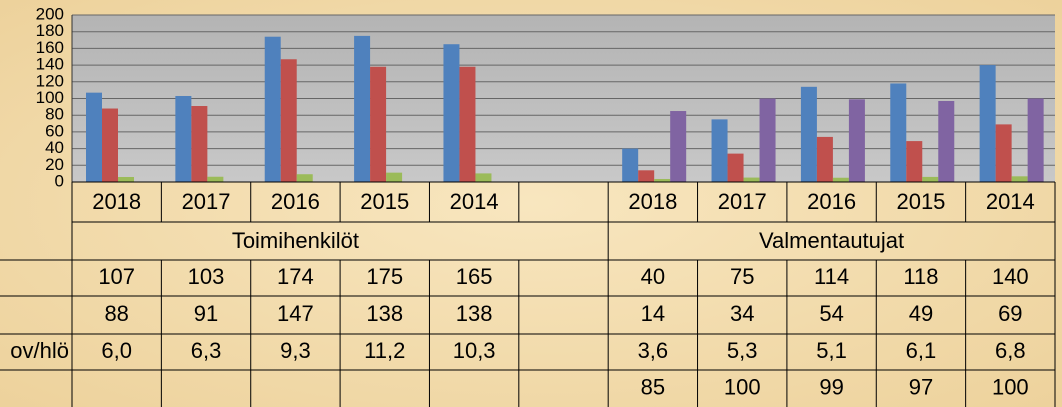 This screenshot has width=1062, height=407. Describe the element at coordinates (920, 276) in the screenshot. I see `data-label: 118` at that location.